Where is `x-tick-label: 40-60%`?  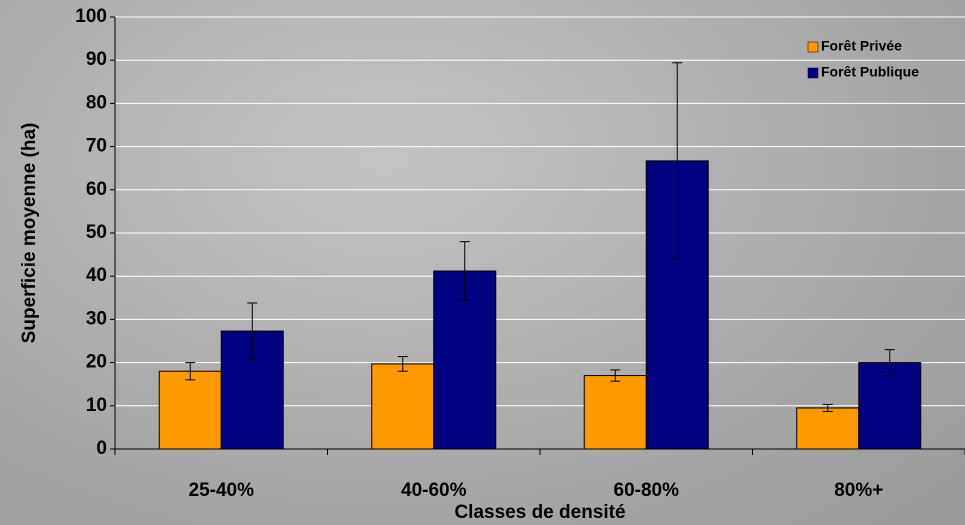
x-tick-label: 40-60% is located at coordinates (434, 490).